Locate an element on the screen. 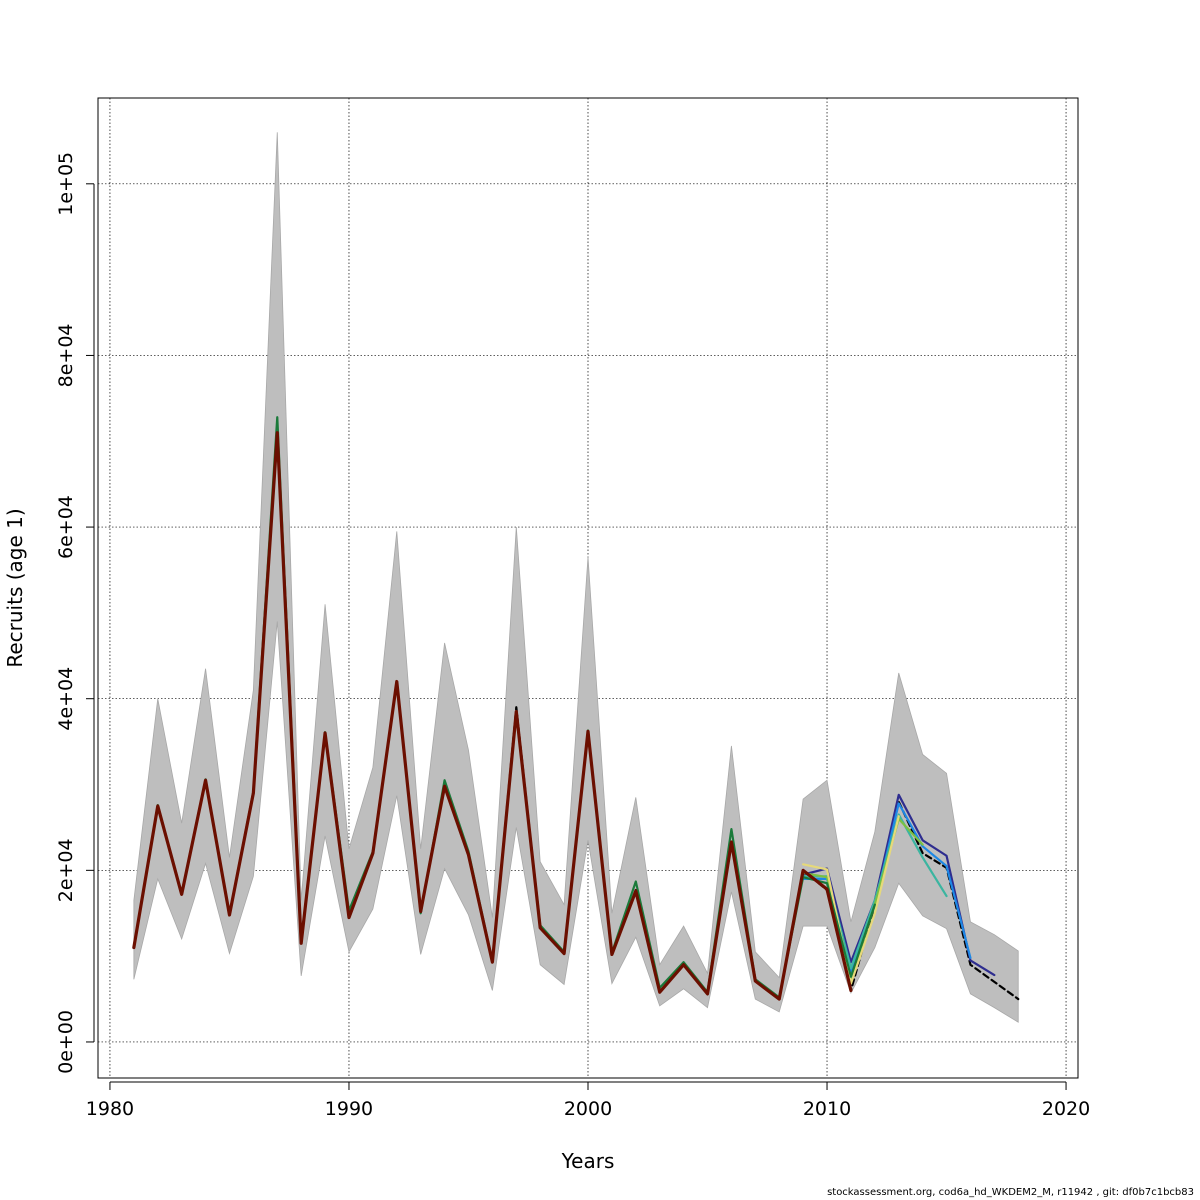 Image resolution: width=1200 pixels, height=1200 pixels. y-tick-label: 4e+04 is located at coordinates (66, 699).